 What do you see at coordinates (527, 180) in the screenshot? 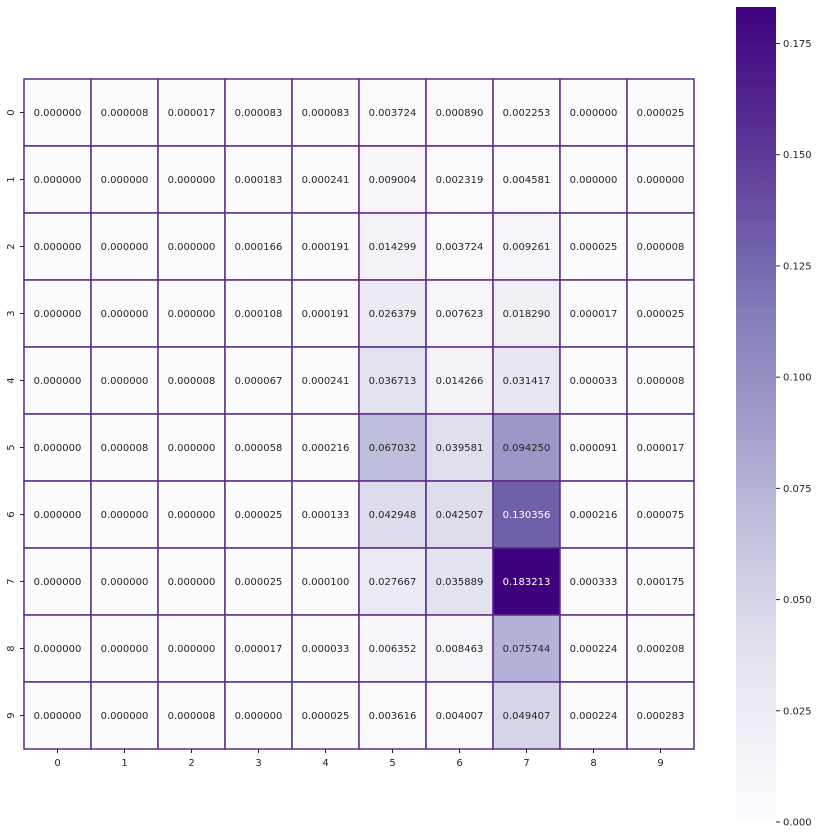
I see `cell-value-label: 0.004581` at bounding box center [527, 180].